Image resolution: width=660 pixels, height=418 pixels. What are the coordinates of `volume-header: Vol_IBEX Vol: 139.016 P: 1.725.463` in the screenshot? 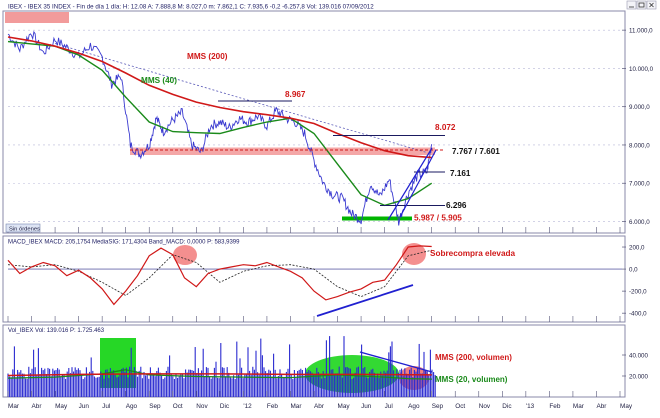 It's located at (56, 331).